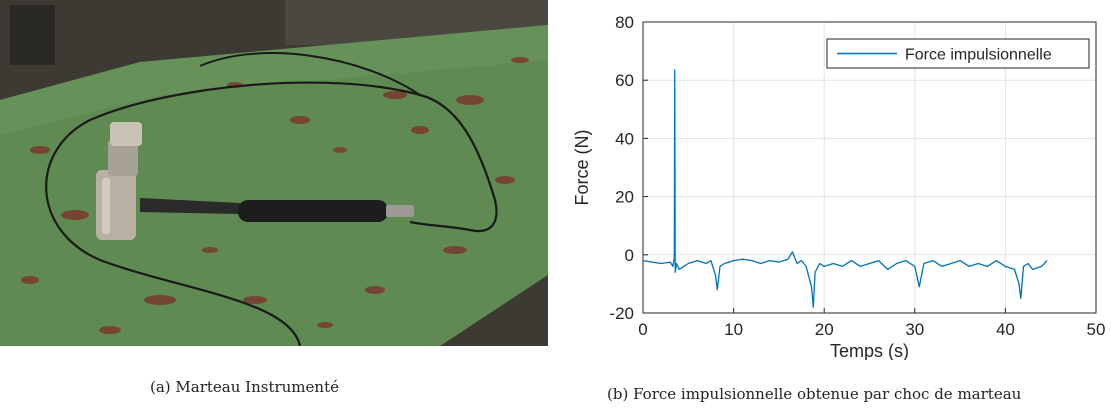  I want to click on x-tick-label: 50, so click(1096, 329).